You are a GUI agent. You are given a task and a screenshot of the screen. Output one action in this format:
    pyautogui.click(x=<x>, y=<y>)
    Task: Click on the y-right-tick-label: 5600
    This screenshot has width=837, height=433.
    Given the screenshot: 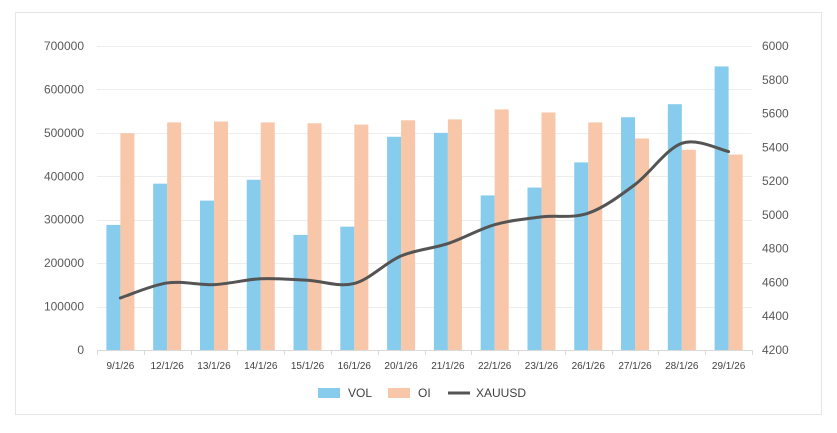 What is the action you would take?
    pyautogui.click(x=775, y=114)
    